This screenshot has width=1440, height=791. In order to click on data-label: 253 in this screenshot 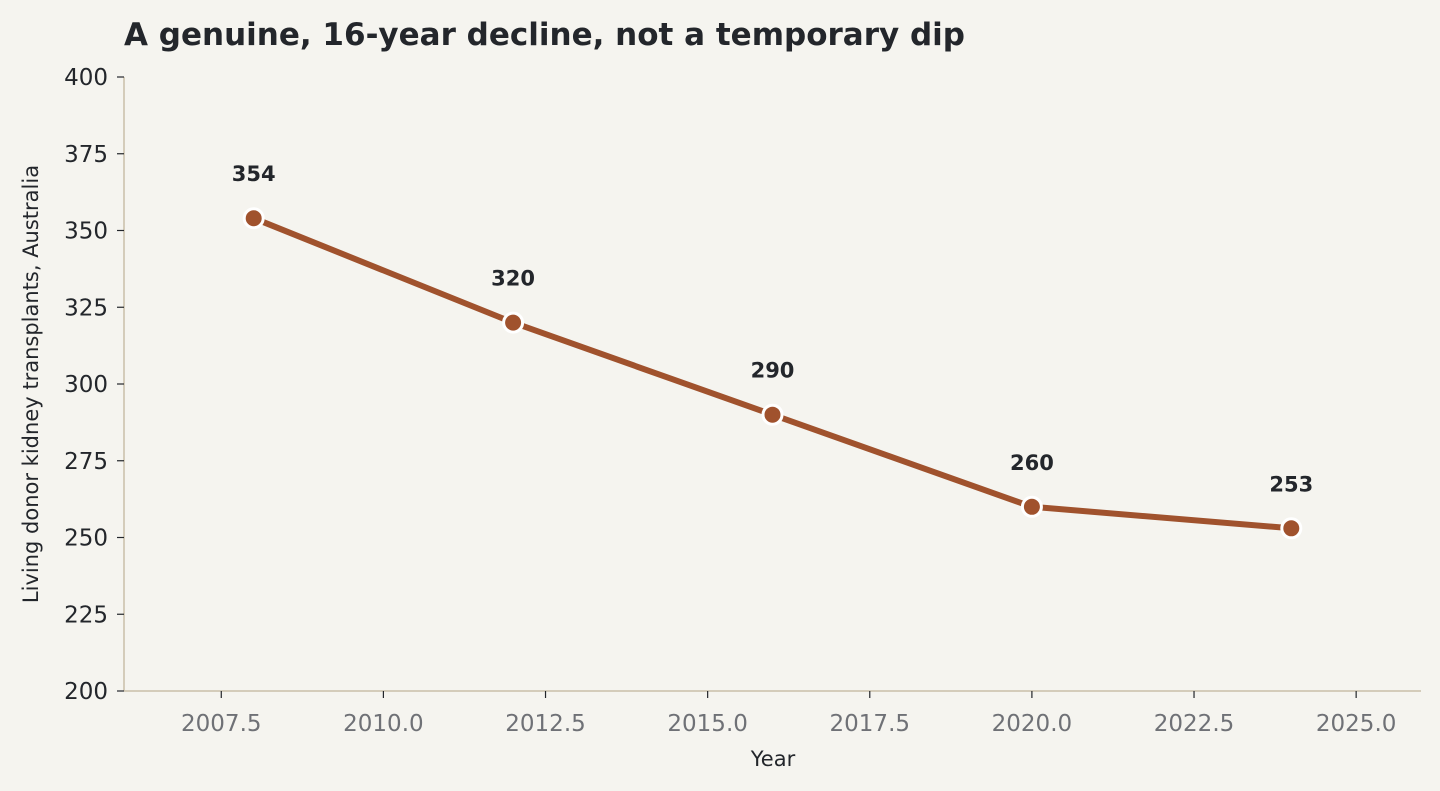, I will do `click(1291, 484)`.